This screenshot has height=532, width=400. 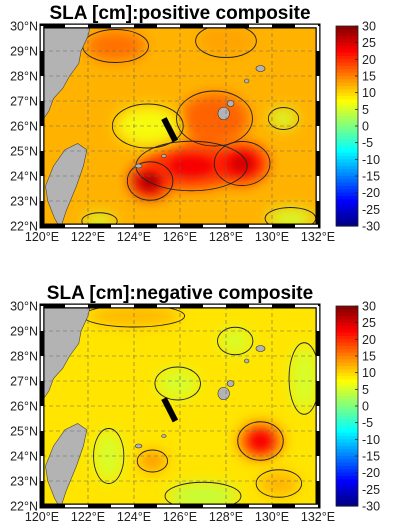 What do you see at coordinates (88, 517) in the screenshot?
I see `x-tick-label: 122°E` at bounding box center [88, 517].